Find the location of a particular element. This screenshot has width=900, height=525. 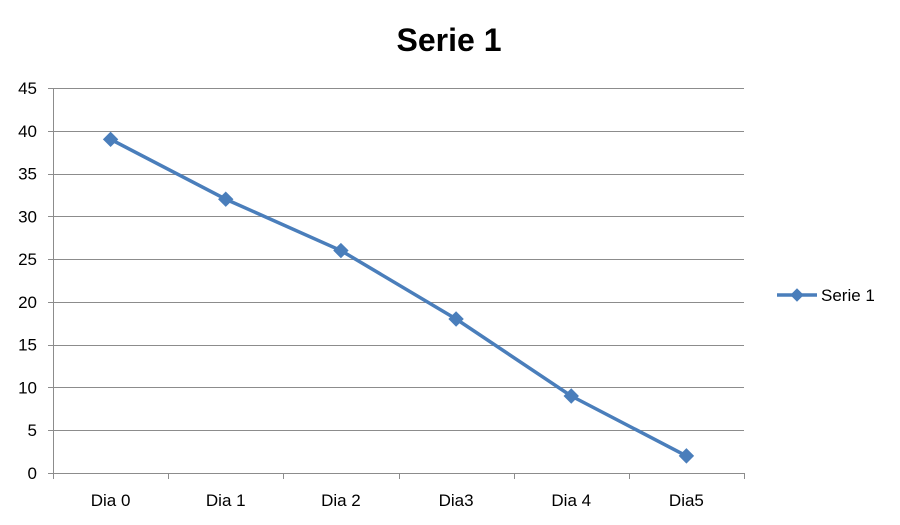

y-tick-label: 10 is located at coordinates (27, 387).